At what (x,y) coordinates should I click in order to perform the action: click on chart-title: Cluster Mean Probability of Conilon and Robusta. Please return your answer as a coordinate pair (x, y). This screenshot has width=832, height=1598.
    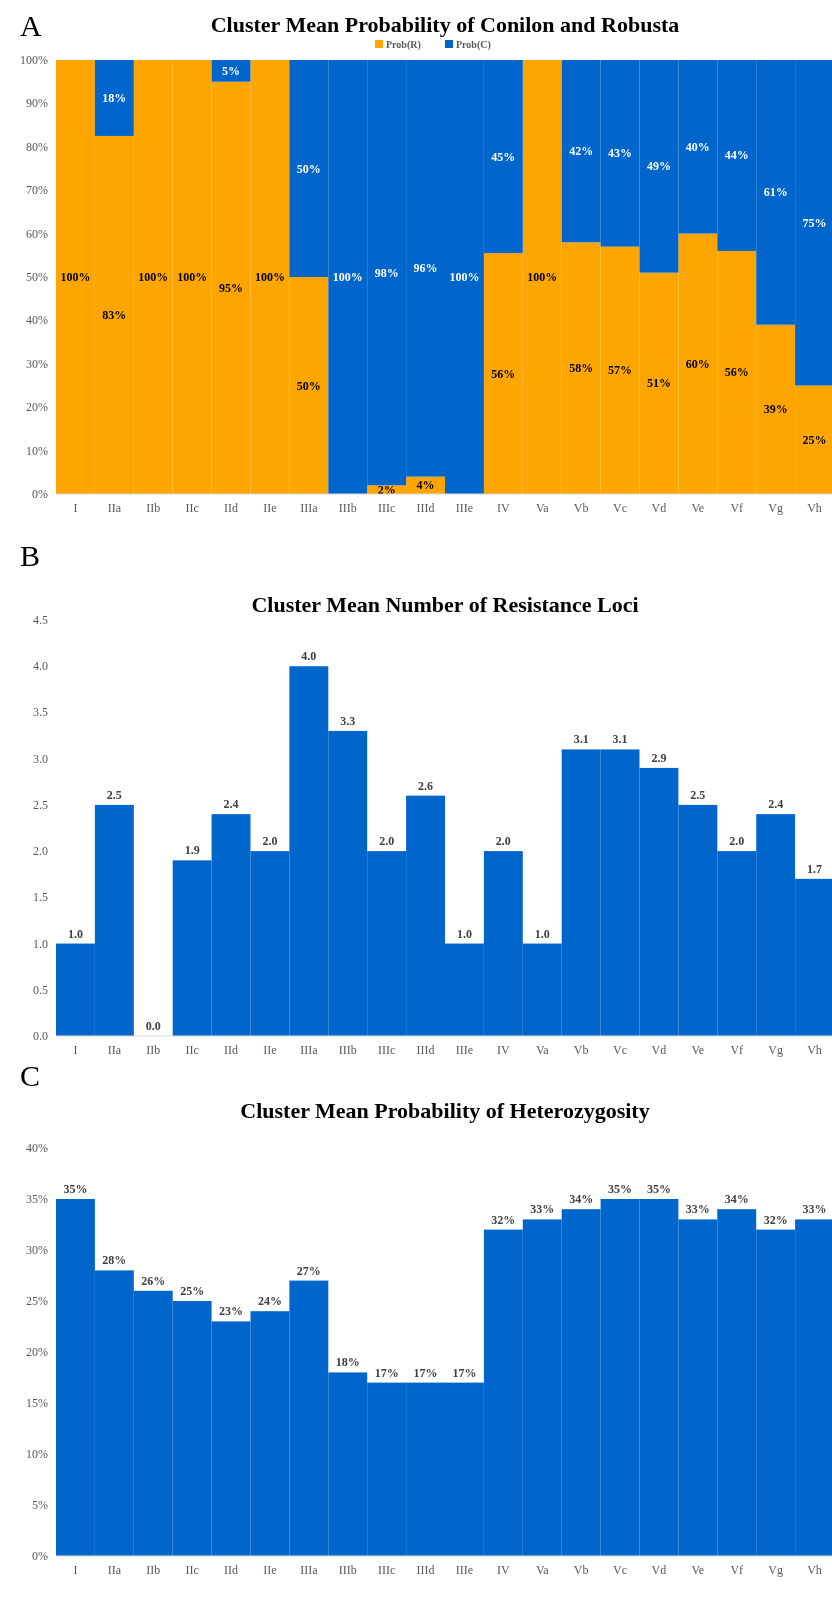
    Looking at the image, I should click on (445, 24).